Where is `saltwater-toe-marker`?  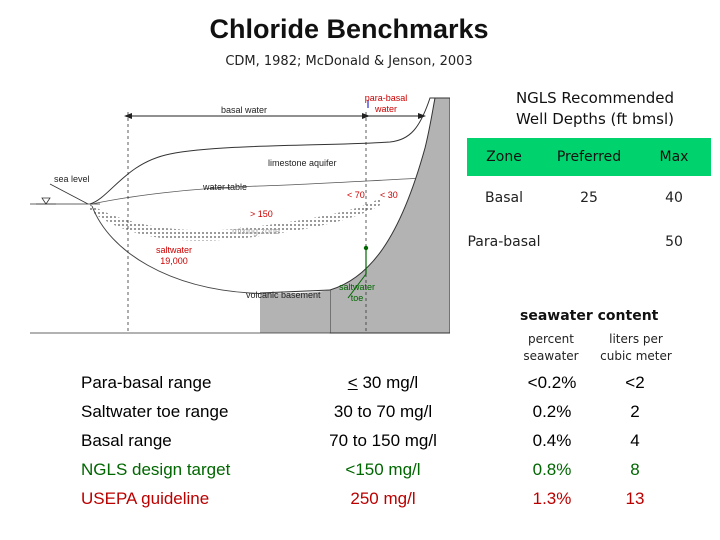 saltwater-toe-marker is located at coordinates (366, 248).